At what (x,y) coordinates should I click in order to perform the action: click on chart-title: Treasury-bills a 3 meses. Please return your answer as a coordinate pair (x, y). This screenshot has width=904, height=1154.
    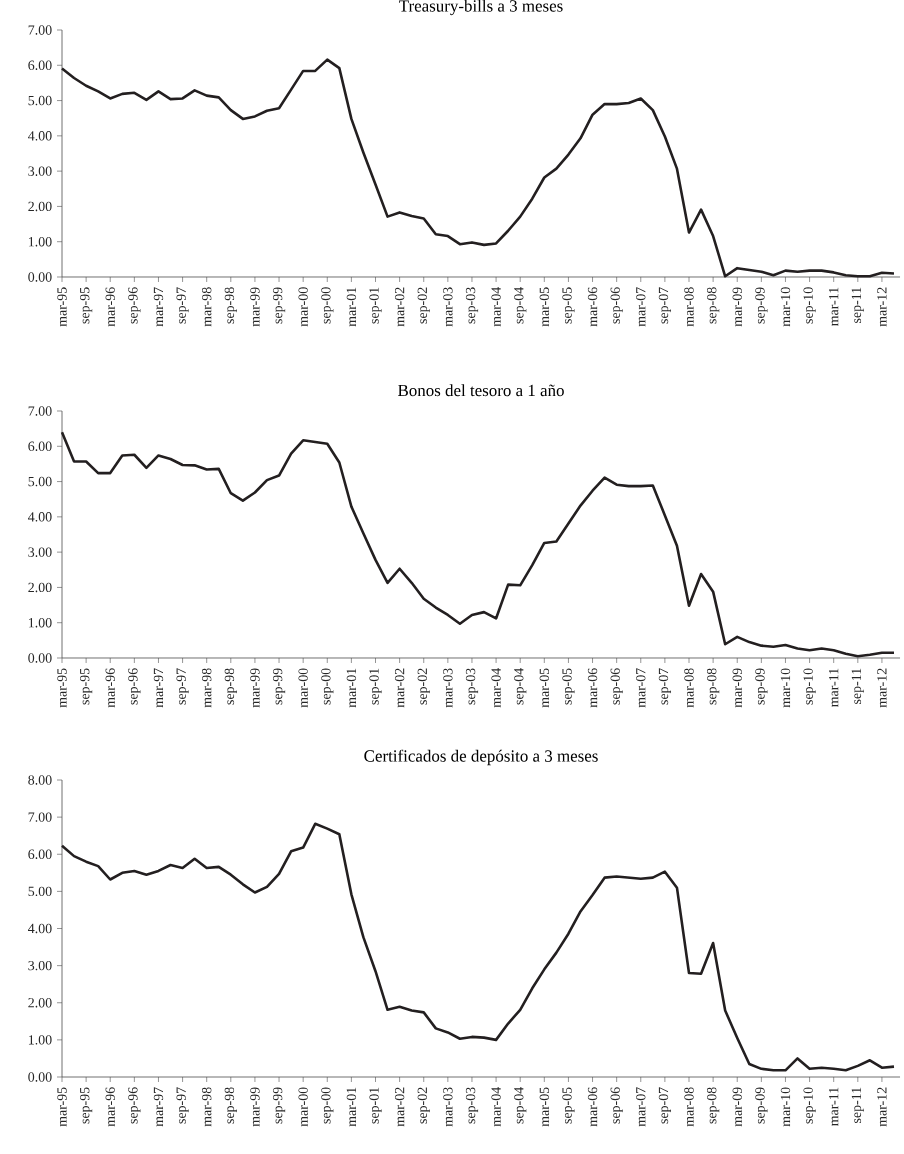
    Looking at the image, I should click on (481, 8).